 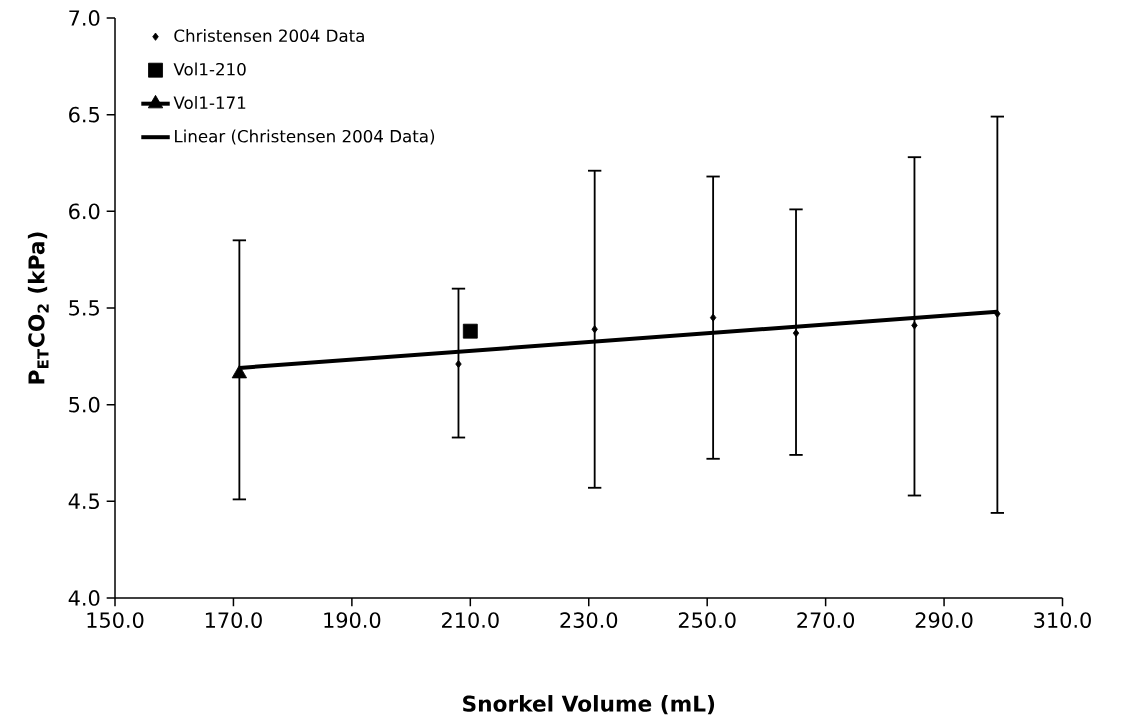 What do you see at coordinates (84, 211) in the screenshot?
I see `y-tick-label: 6.0` at bounding box center [84, 211].